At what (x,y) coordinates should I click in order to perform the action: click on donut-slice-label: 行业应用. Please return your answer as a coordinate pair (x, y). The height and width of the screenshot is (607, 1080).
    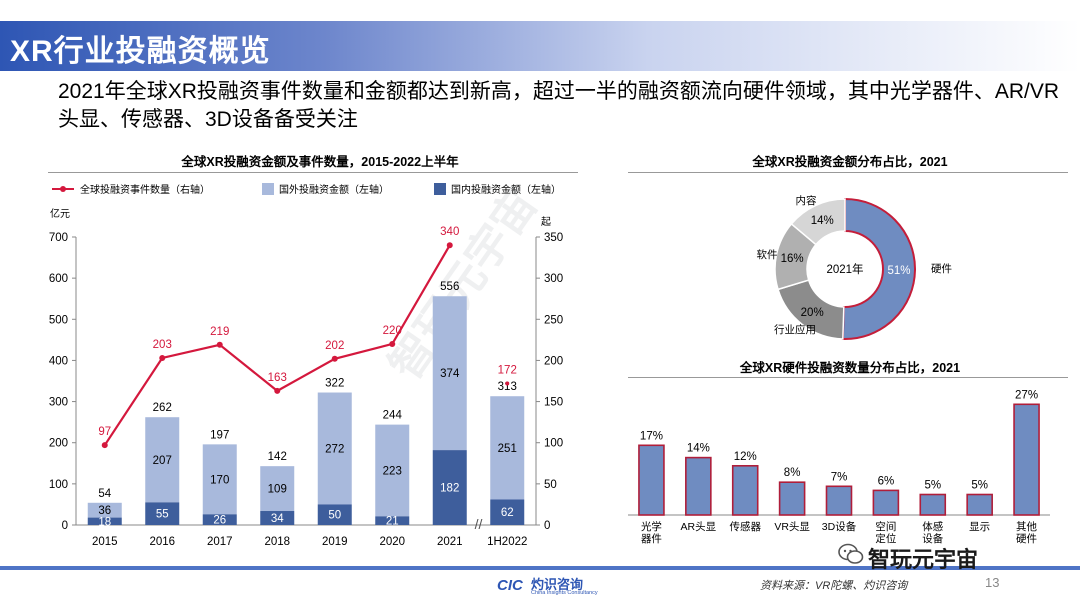
    Looking at the image, I should click on (795, 329).